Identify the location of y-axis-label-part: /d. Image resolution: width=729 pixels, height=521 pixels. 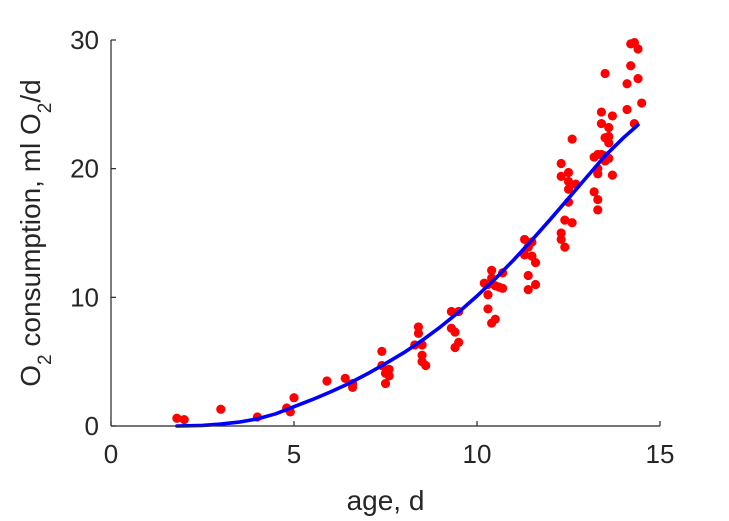
(30, 90).